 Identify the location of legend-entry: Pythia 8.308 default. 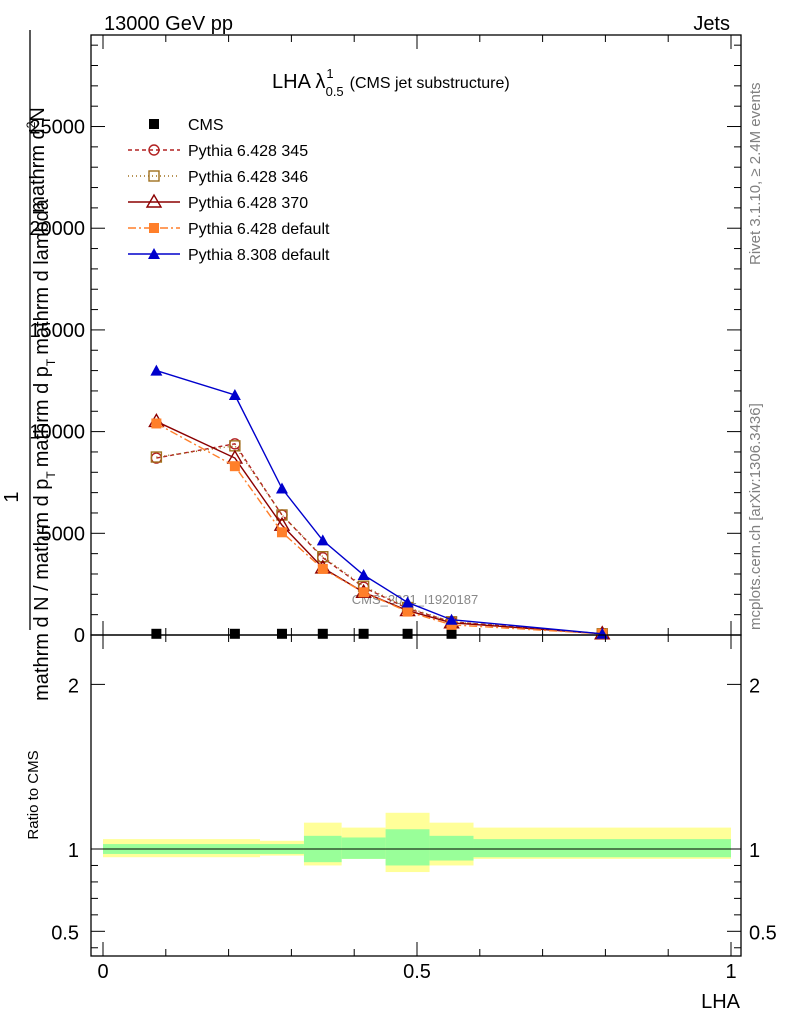
(229, 255).